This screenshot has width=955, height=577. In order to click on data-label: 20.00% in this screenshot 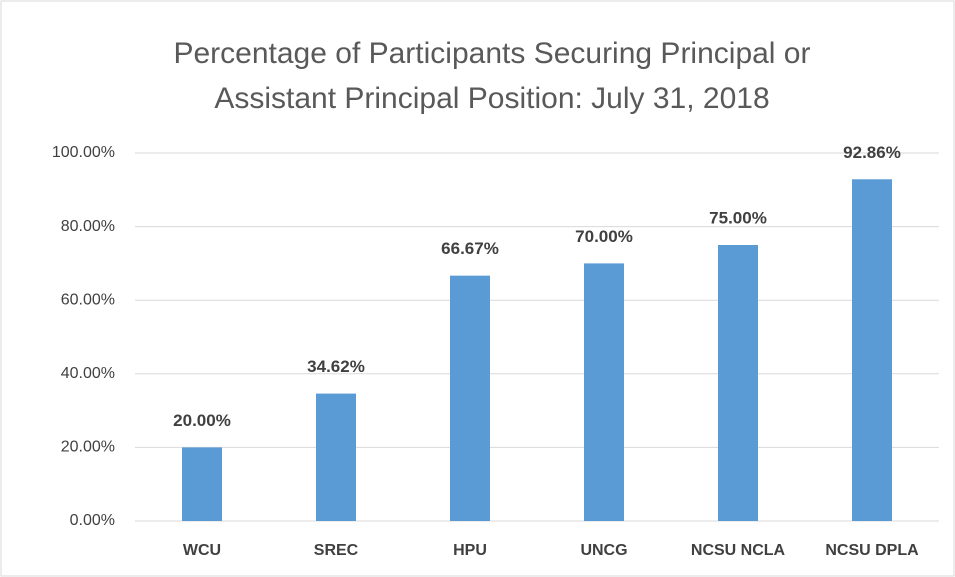, I will do `click(202, 420)`.